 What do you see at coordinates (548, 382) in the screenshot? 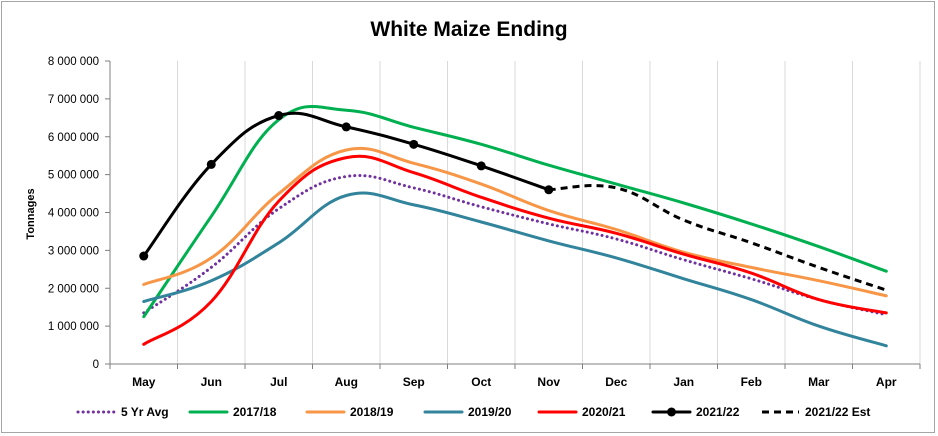
I see `x-tick-label: Nov` at bounding box center [548, 382].